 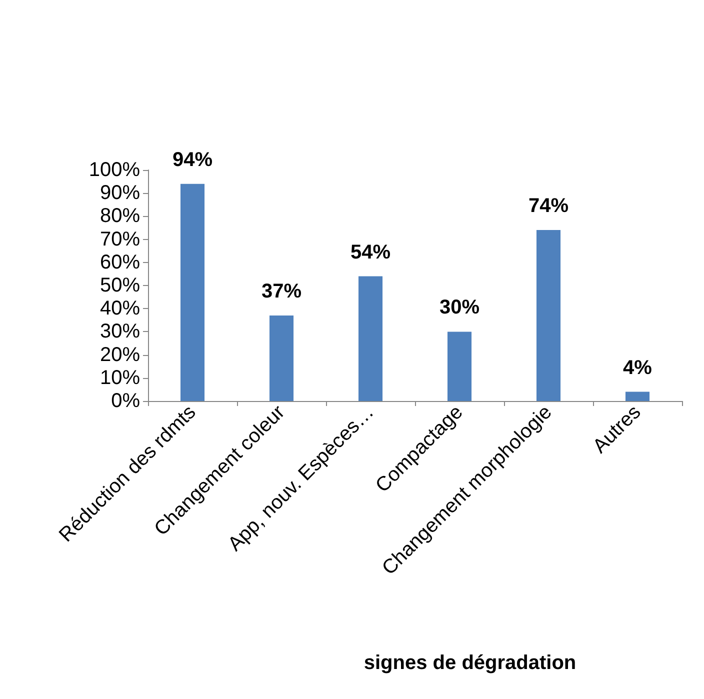 What do you see at coordinates (281, 291) in the screenshot?
I see `data-label: 37%` at bounding box center [281, 291].